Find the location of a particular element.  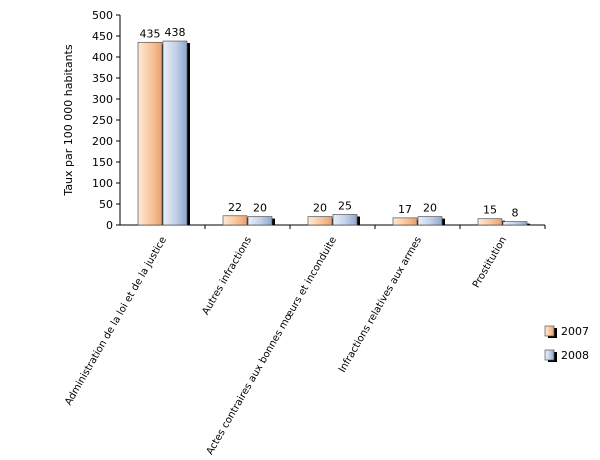

data-label: 15 is located at coordinates (490, 210).